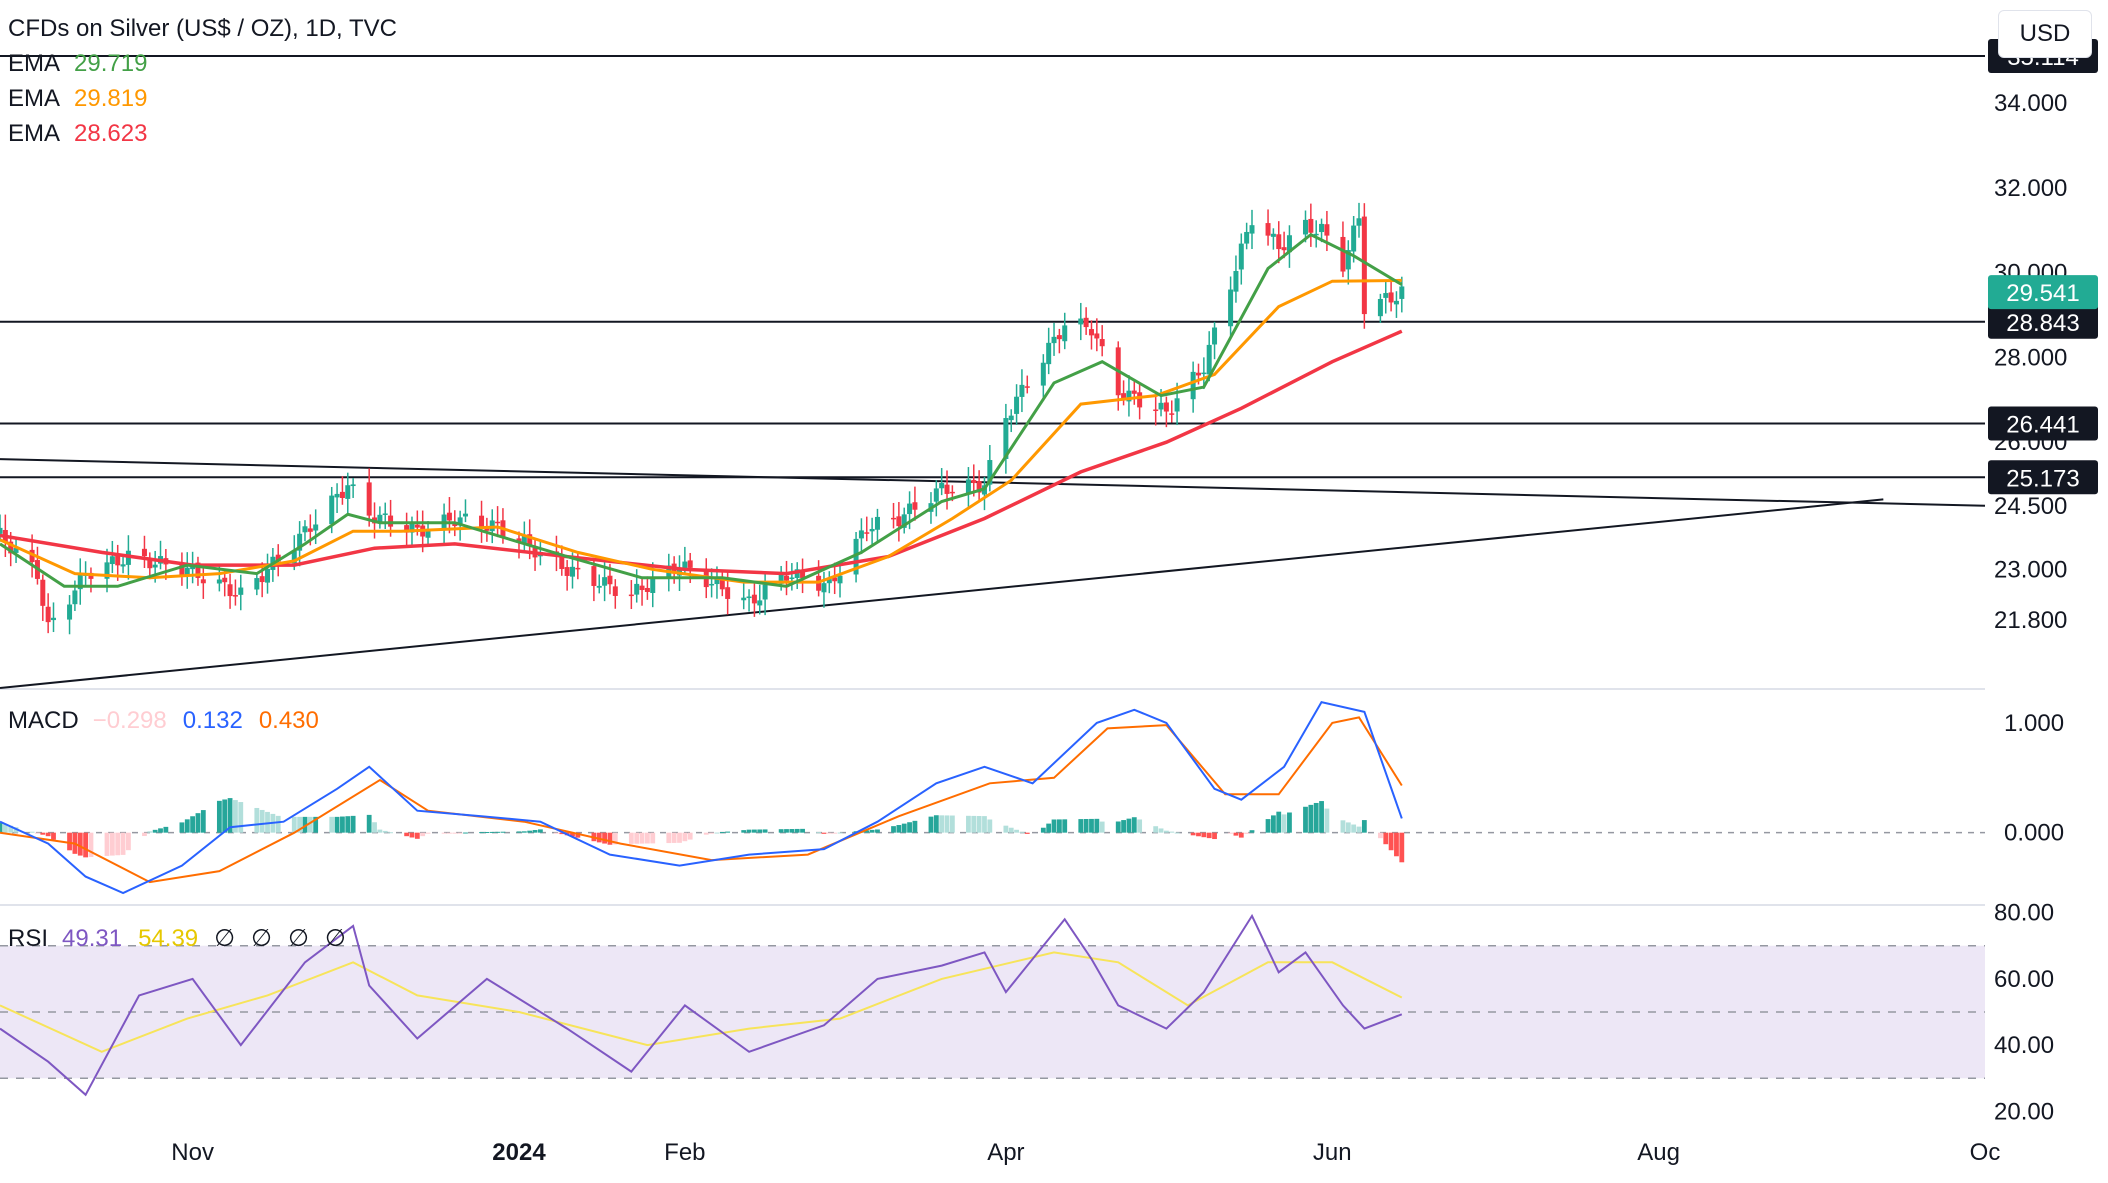 This screenshot has width=2108, height=1183. What do you see at coordinates (202, 29) in the screenshot?
I see `chart-title: CFDs on Silver (US$ / OZ), 1D, TVC` at bounding box center [202, 29].